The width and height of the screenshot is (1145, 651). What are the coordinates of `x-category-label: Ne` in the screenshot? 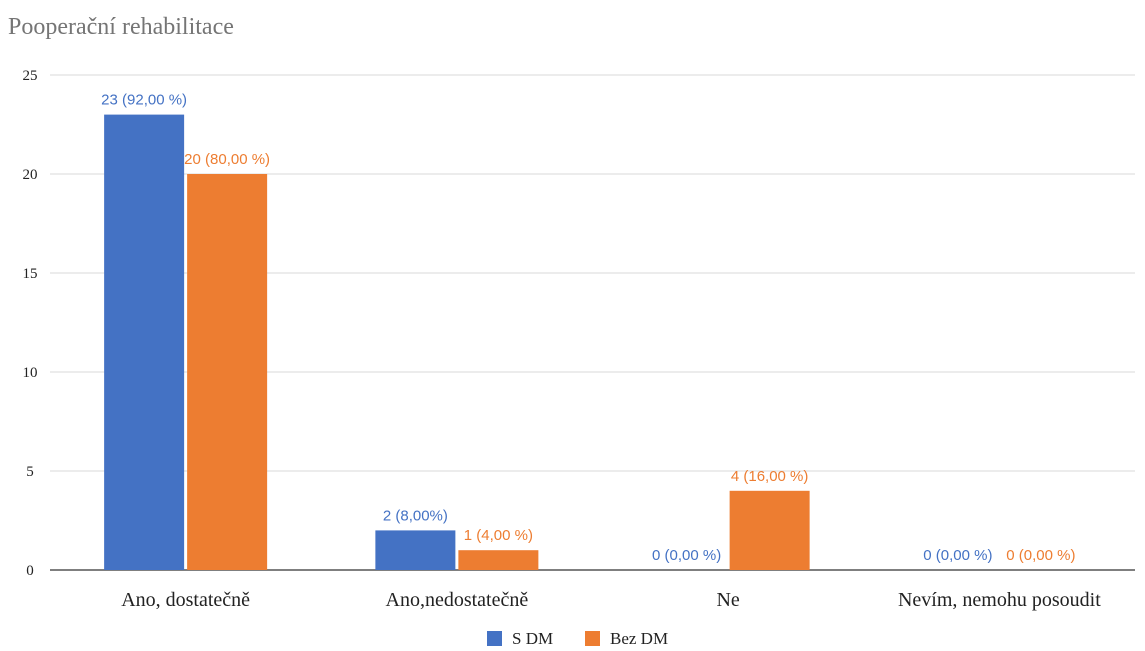 It's located at (727, 600).